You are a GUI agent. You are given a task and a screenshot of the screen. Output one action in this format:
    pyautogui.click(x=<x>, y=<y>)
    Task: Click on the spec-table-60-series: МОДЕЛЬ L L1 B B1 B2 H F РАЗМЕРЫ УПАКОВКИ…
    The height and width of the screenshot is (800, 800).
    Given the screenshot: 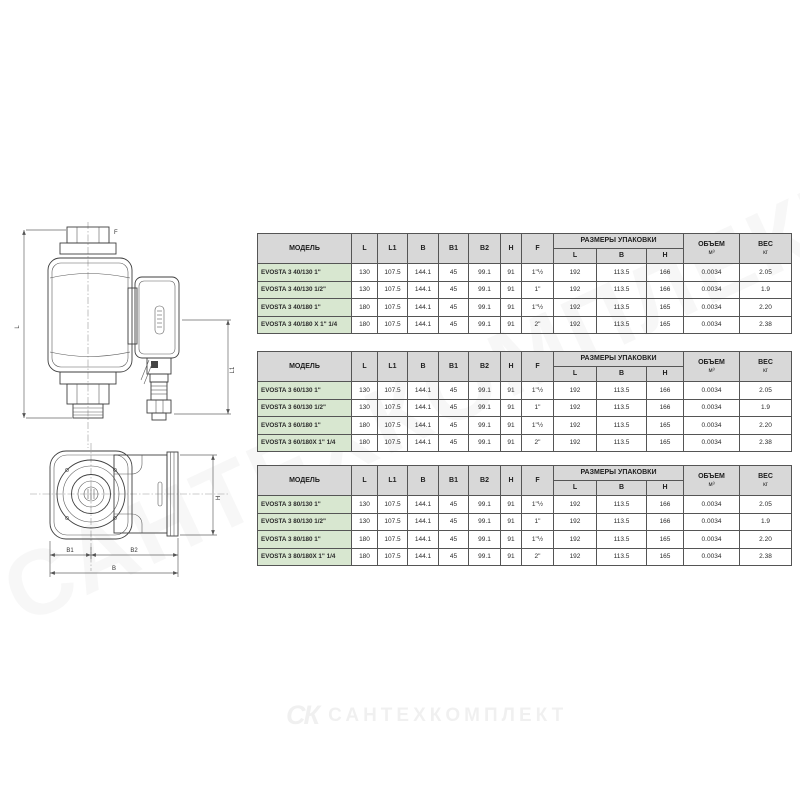 What is the action you would take?
    pyautogui.click(x=524, y=401)
    